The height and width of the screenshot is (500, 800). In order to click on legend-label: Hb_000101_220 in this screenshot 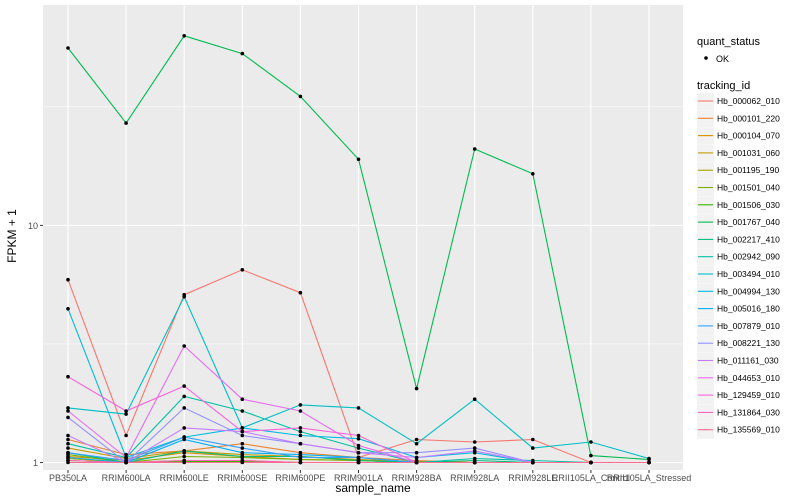, I will do `click(748, 118)`.